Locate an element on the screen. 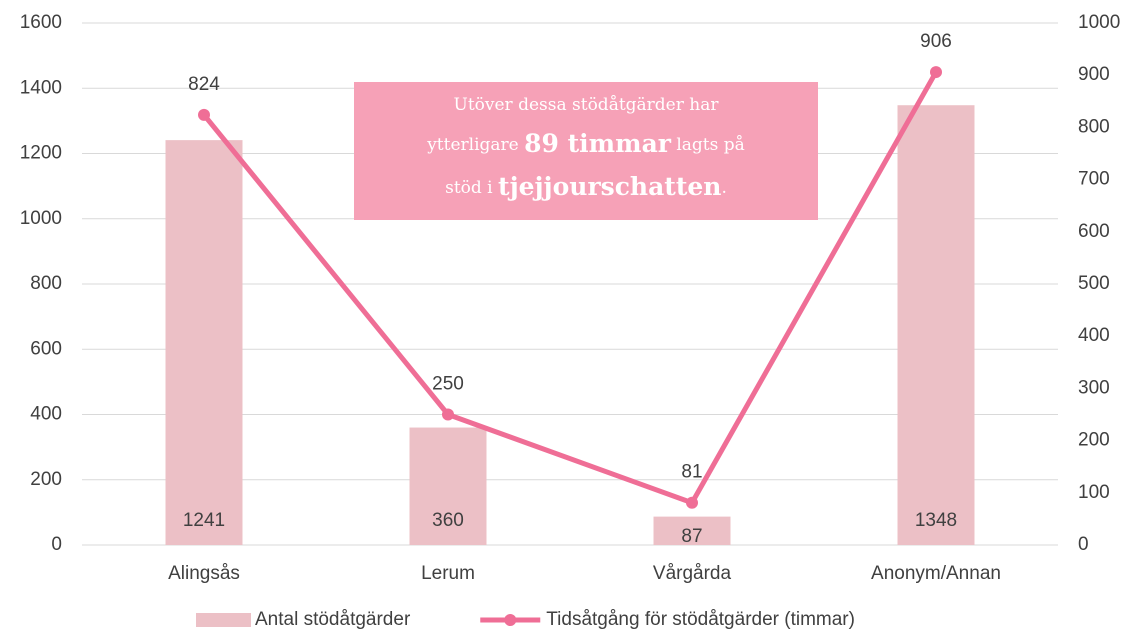 The width and height of the screenshot is (1136, 635). x-tick-label: Vårgårda is located at coordinates (692, 573).